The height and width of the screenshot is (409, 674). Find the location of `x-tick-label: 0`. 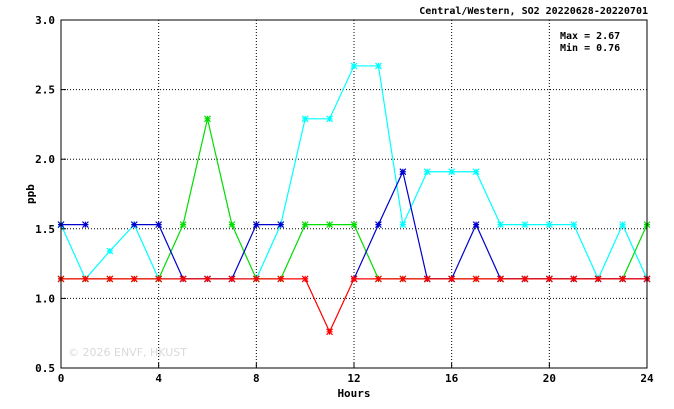

x-tick-label: 0 is located at coordinates (61, 378).